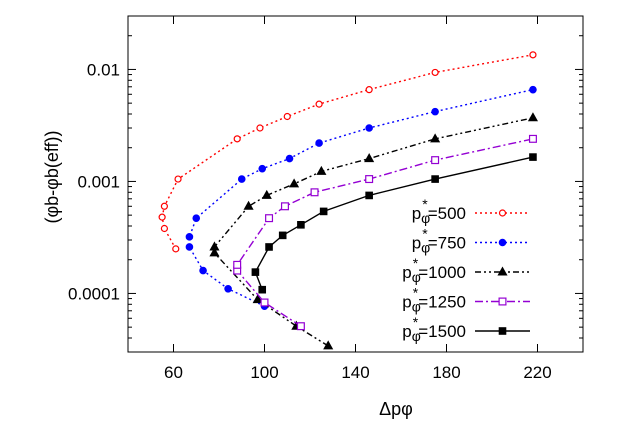 The image size is (623, 436). I want to click on y-tick-label: 0.0001, so click(94, 293).